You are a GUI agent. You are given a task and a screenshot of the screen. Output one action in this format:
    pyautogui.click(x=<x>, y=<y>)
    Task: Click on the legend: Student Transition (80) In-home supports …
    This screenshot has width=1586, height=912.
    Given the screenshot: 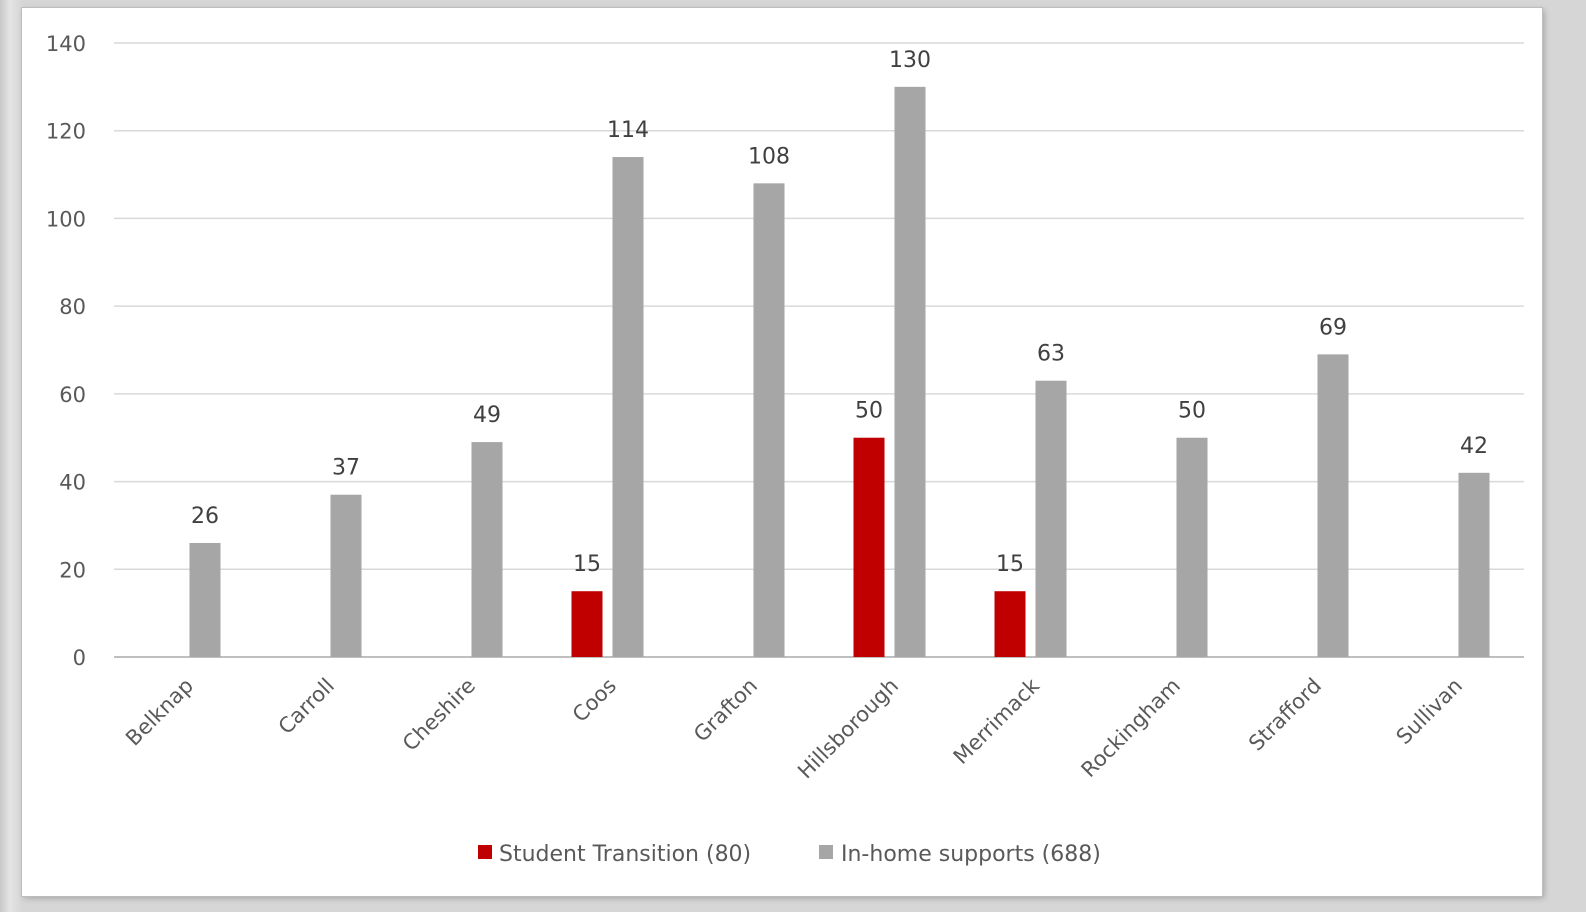 What is the action you would take?
    pyautogui.click(x=789, y=854)
    